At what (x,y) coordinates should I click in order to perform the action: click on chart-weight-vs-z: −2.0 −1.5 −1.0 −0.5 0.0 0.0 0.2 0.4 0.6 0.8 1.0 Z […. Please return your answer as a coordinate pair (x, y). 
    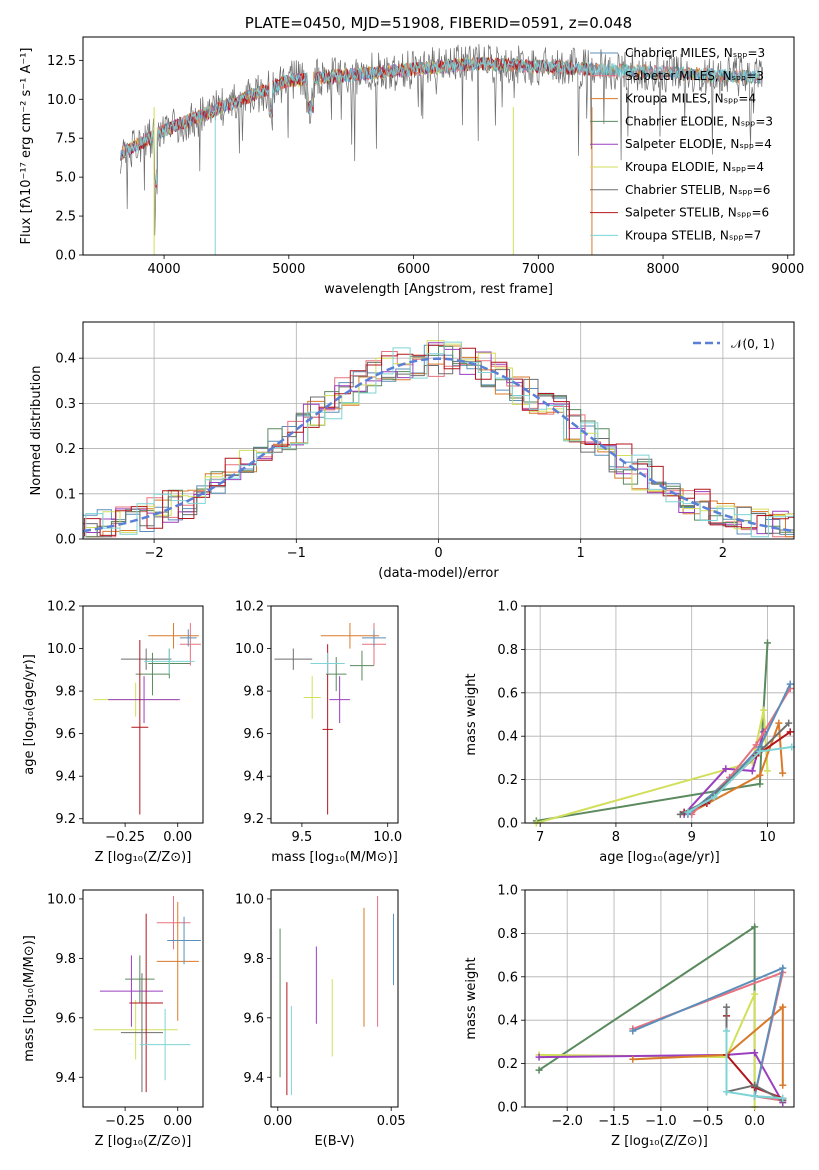
    Looking at the image, I should click on (629, 1016).